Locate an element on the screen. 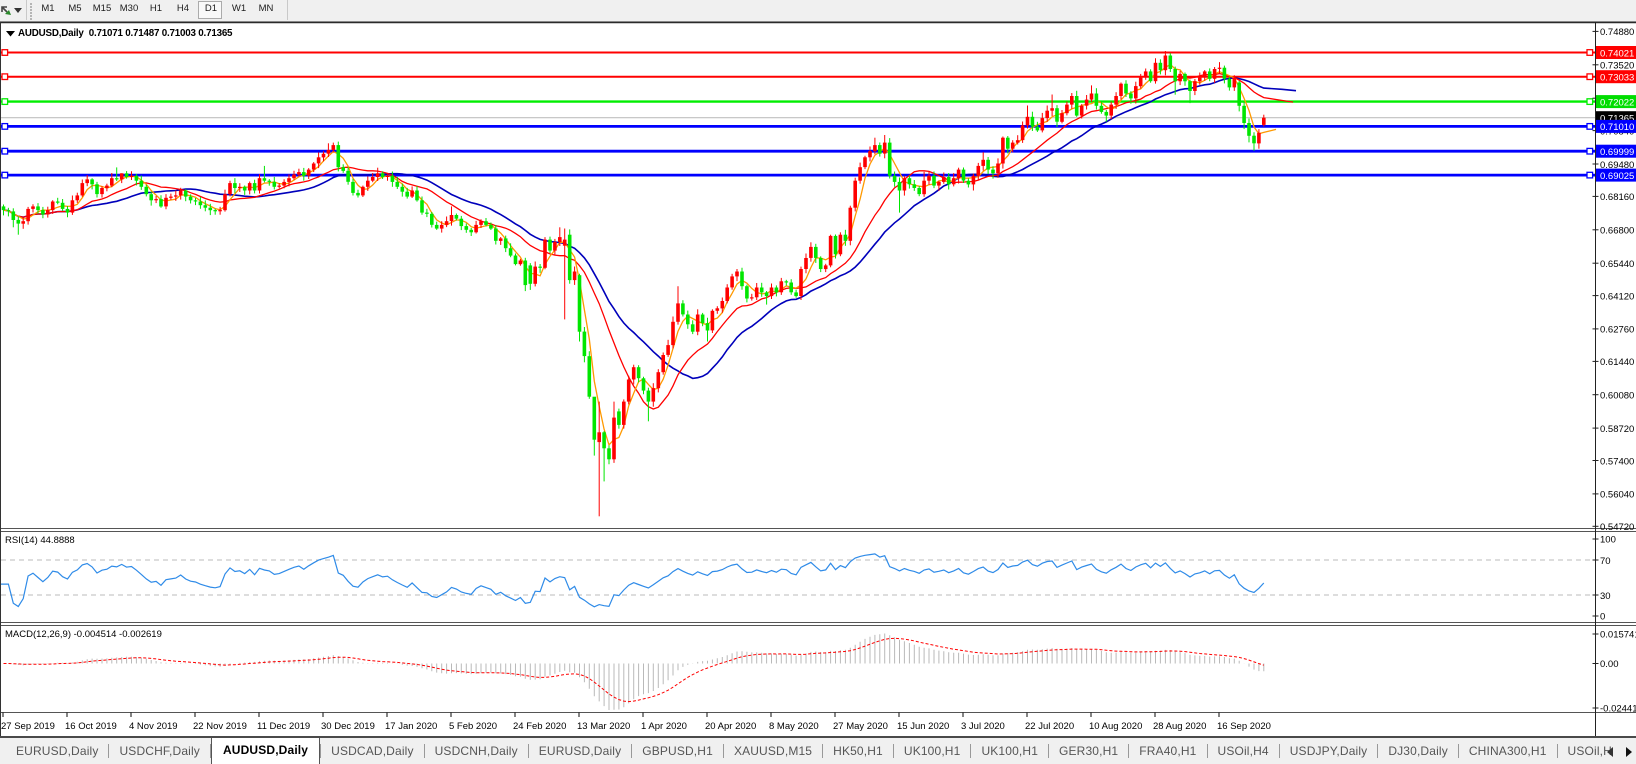 This screenshot has width=1636, height=764. svg-text: 13 Mar 2020 is located at coordinates (603, 726).